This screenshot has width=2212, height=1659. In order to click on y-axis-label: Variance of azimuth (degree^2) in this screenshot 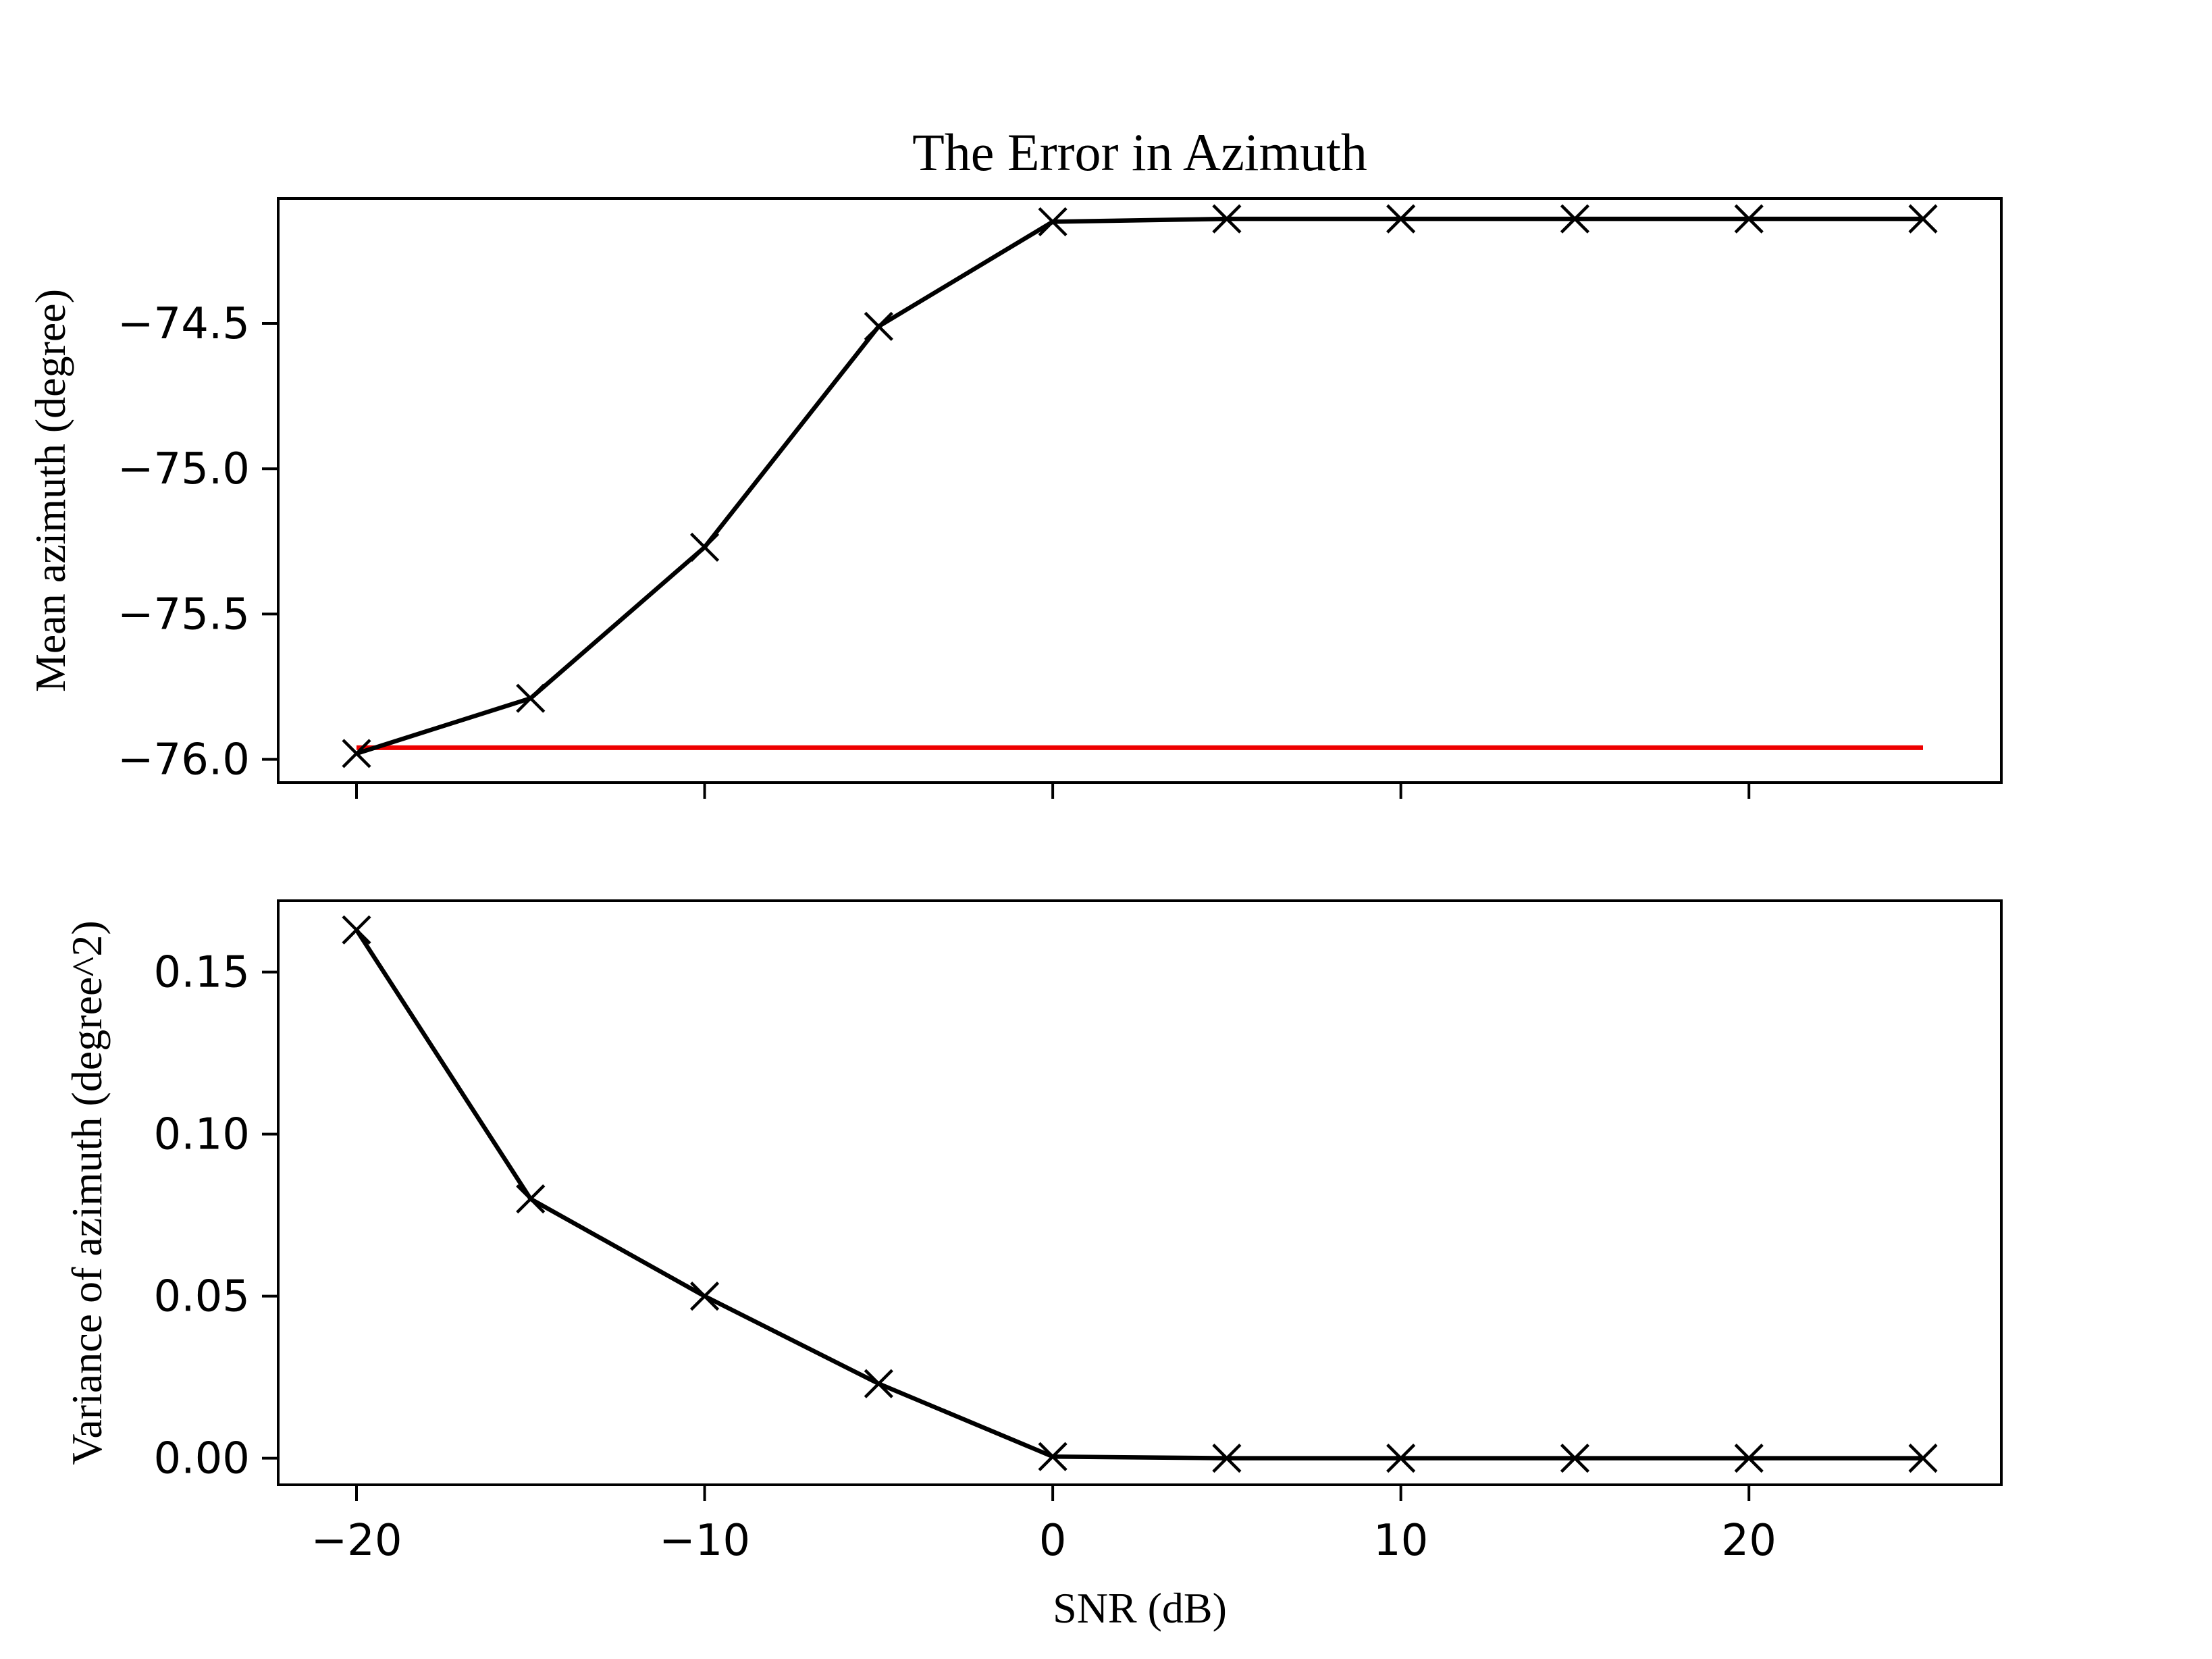, I will do `click(87, 1192)`.